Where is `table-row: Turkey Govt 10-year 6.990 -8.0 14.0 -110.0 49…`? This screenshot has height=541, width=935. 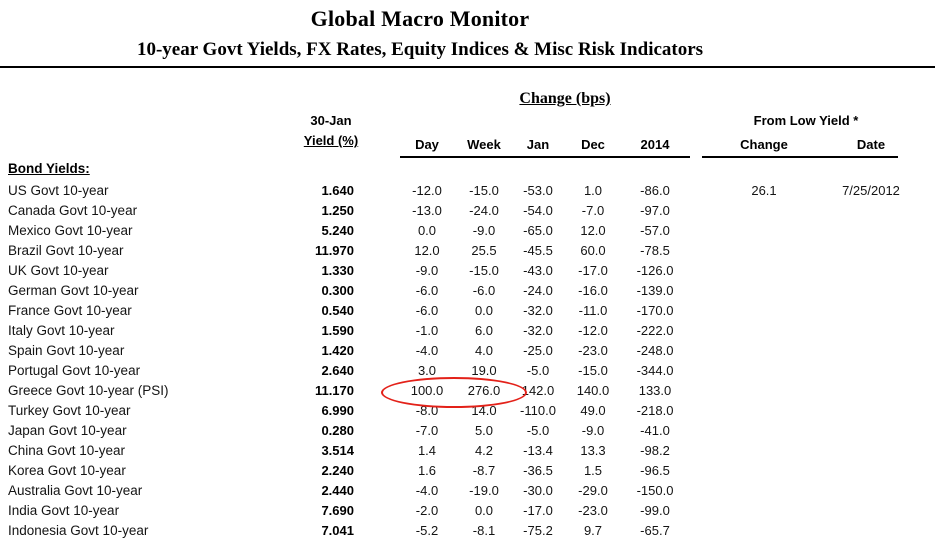 table-row: Turkey Govt 10-year 6.990 -8.0 14.0 -110.0 49… is located at coordinates (467, 411).